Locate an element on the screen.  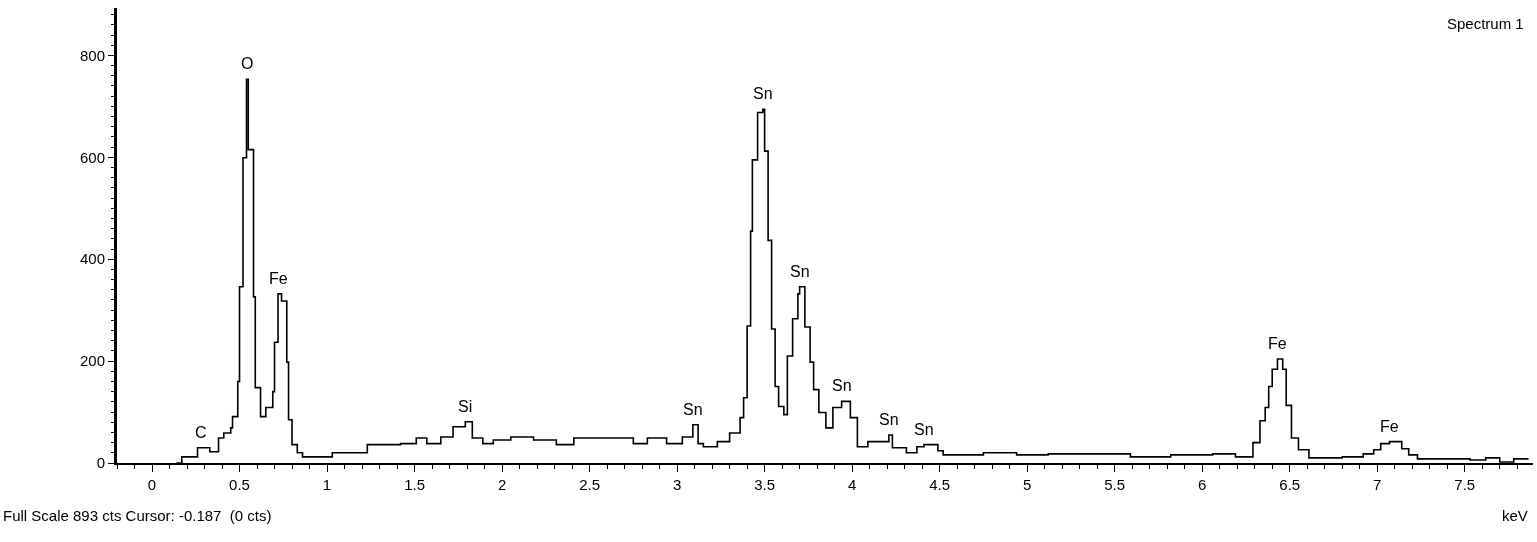
x-tick-label: 2 is located at coordinates (502, 484).